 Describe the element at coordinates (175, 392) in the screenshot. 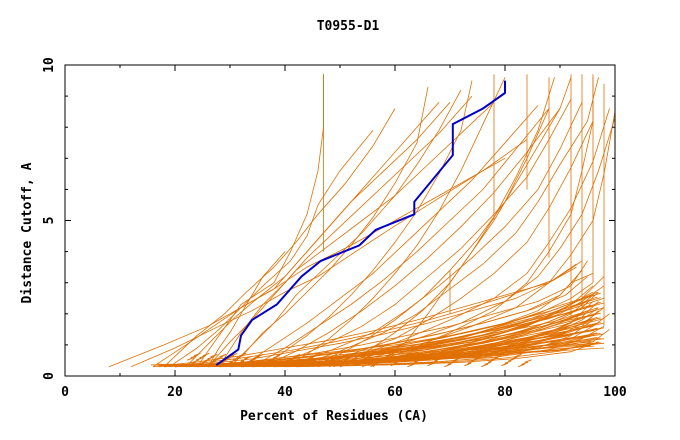

I see `x-tick-label-20: 20` at that location.